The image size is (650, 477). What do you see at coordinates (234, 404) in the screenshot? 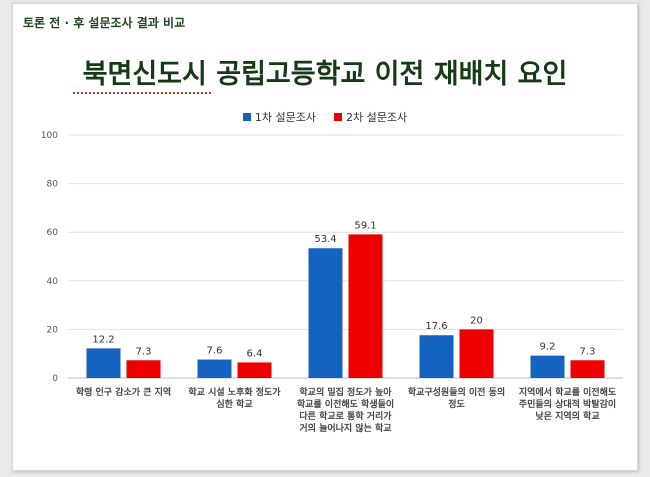
I see `category-label-2: 심한 학교` at bounding box center [234, 404].